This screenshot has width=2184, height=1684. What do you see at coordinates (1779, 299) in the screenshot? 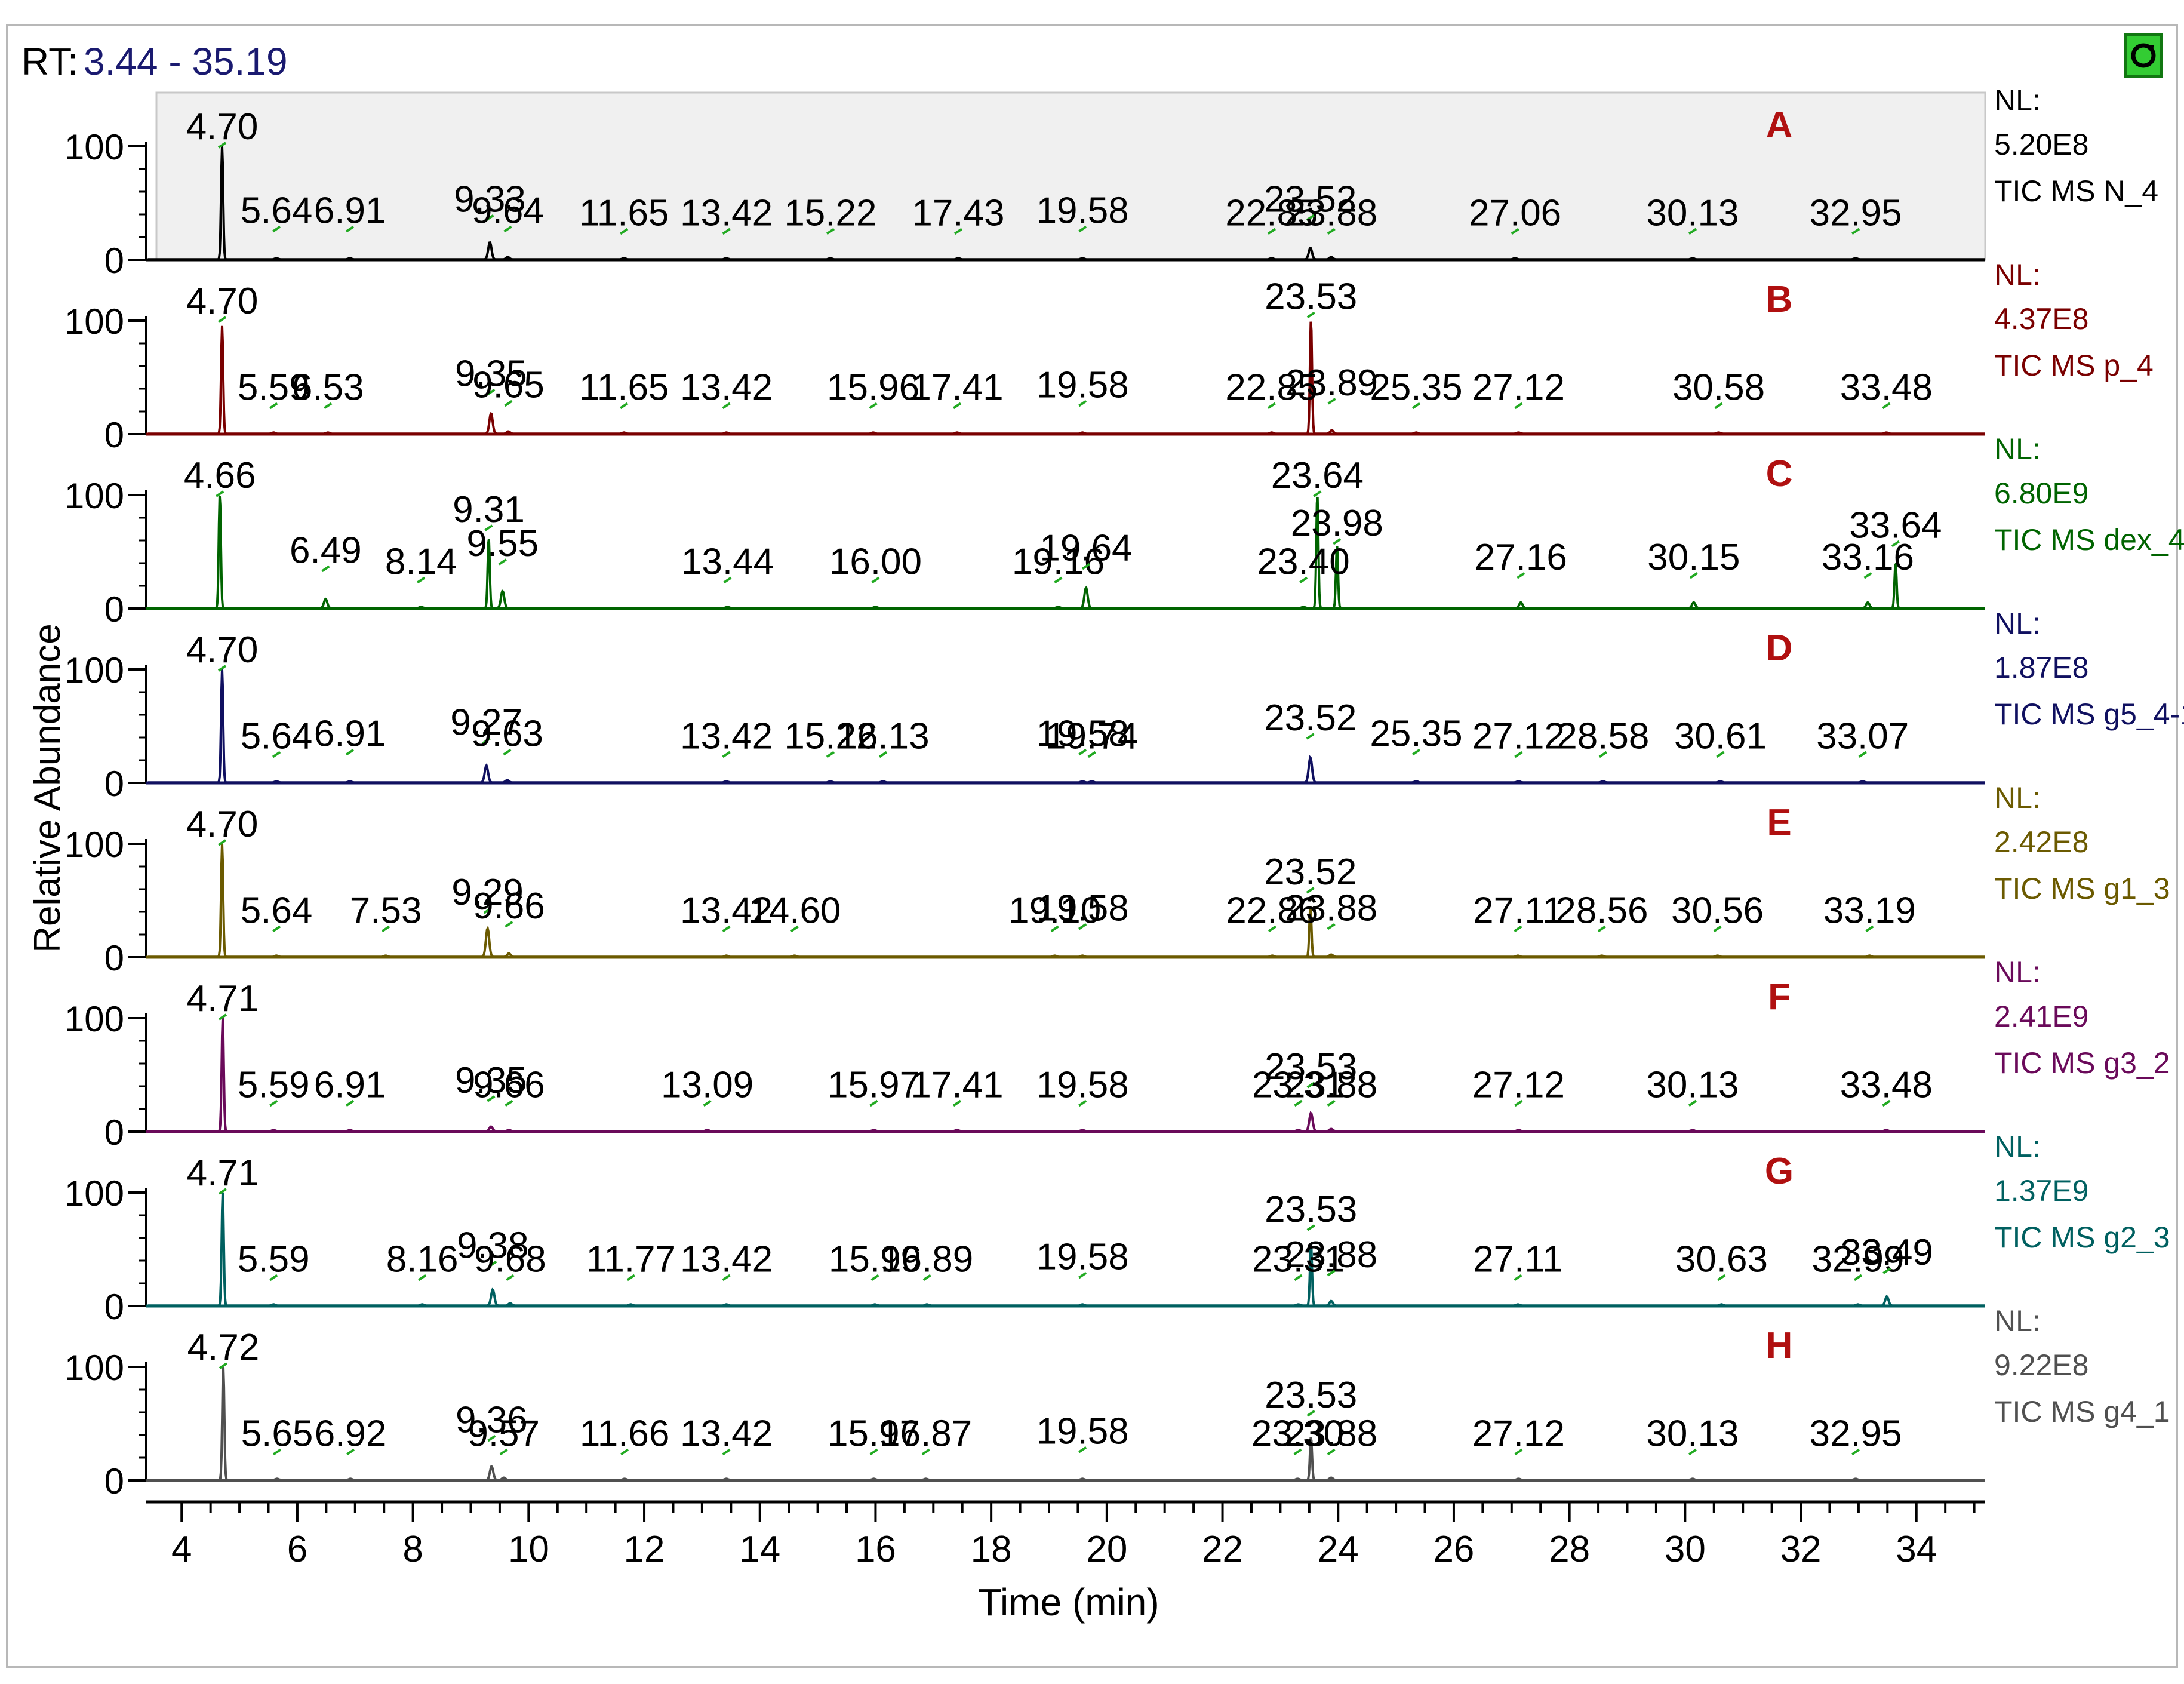
I see `panel-letter: B` at bounding box center [1779, 299].